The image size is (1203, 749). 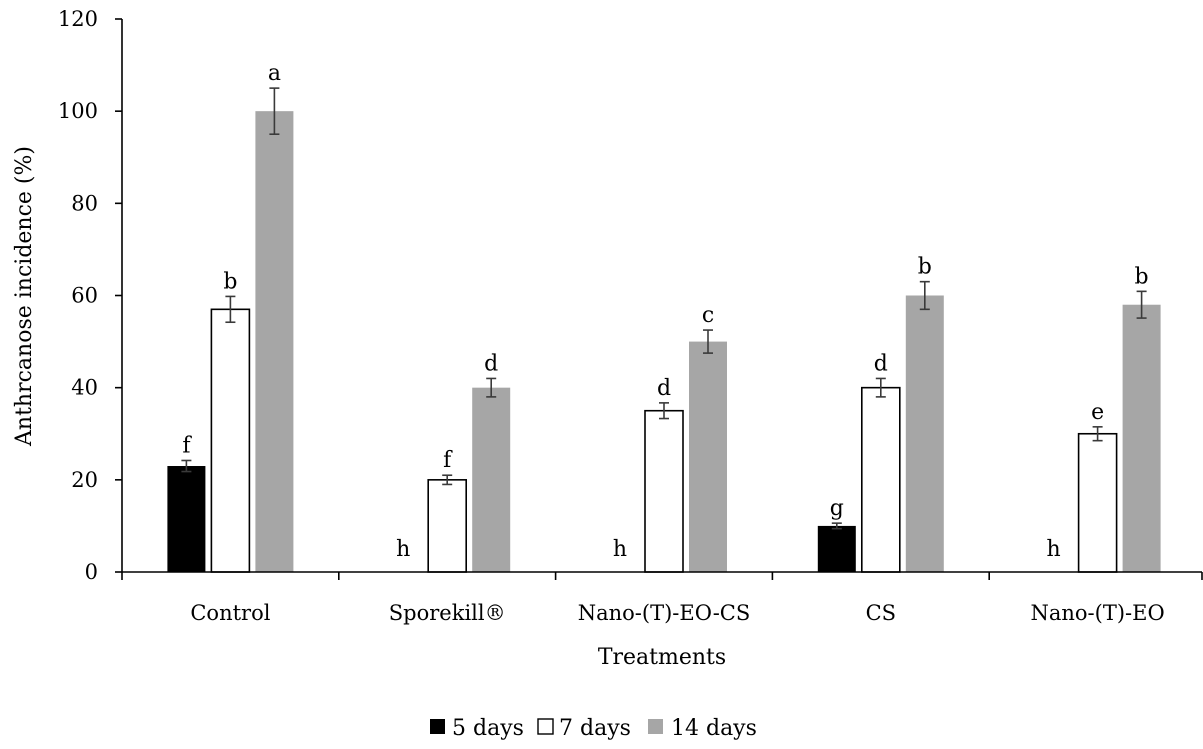 I want to click on y-tick-label: 60, so click(x=84, y=296).